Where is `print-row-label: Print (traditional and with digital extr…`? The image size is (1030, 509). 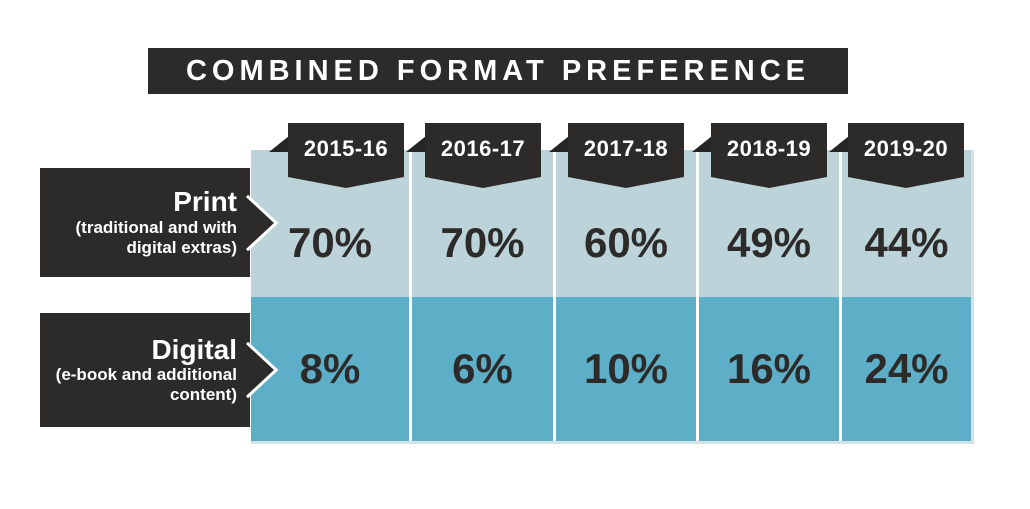 print-row-label: Print (traditional and with digital extr… is located at coordinates (145, 222).